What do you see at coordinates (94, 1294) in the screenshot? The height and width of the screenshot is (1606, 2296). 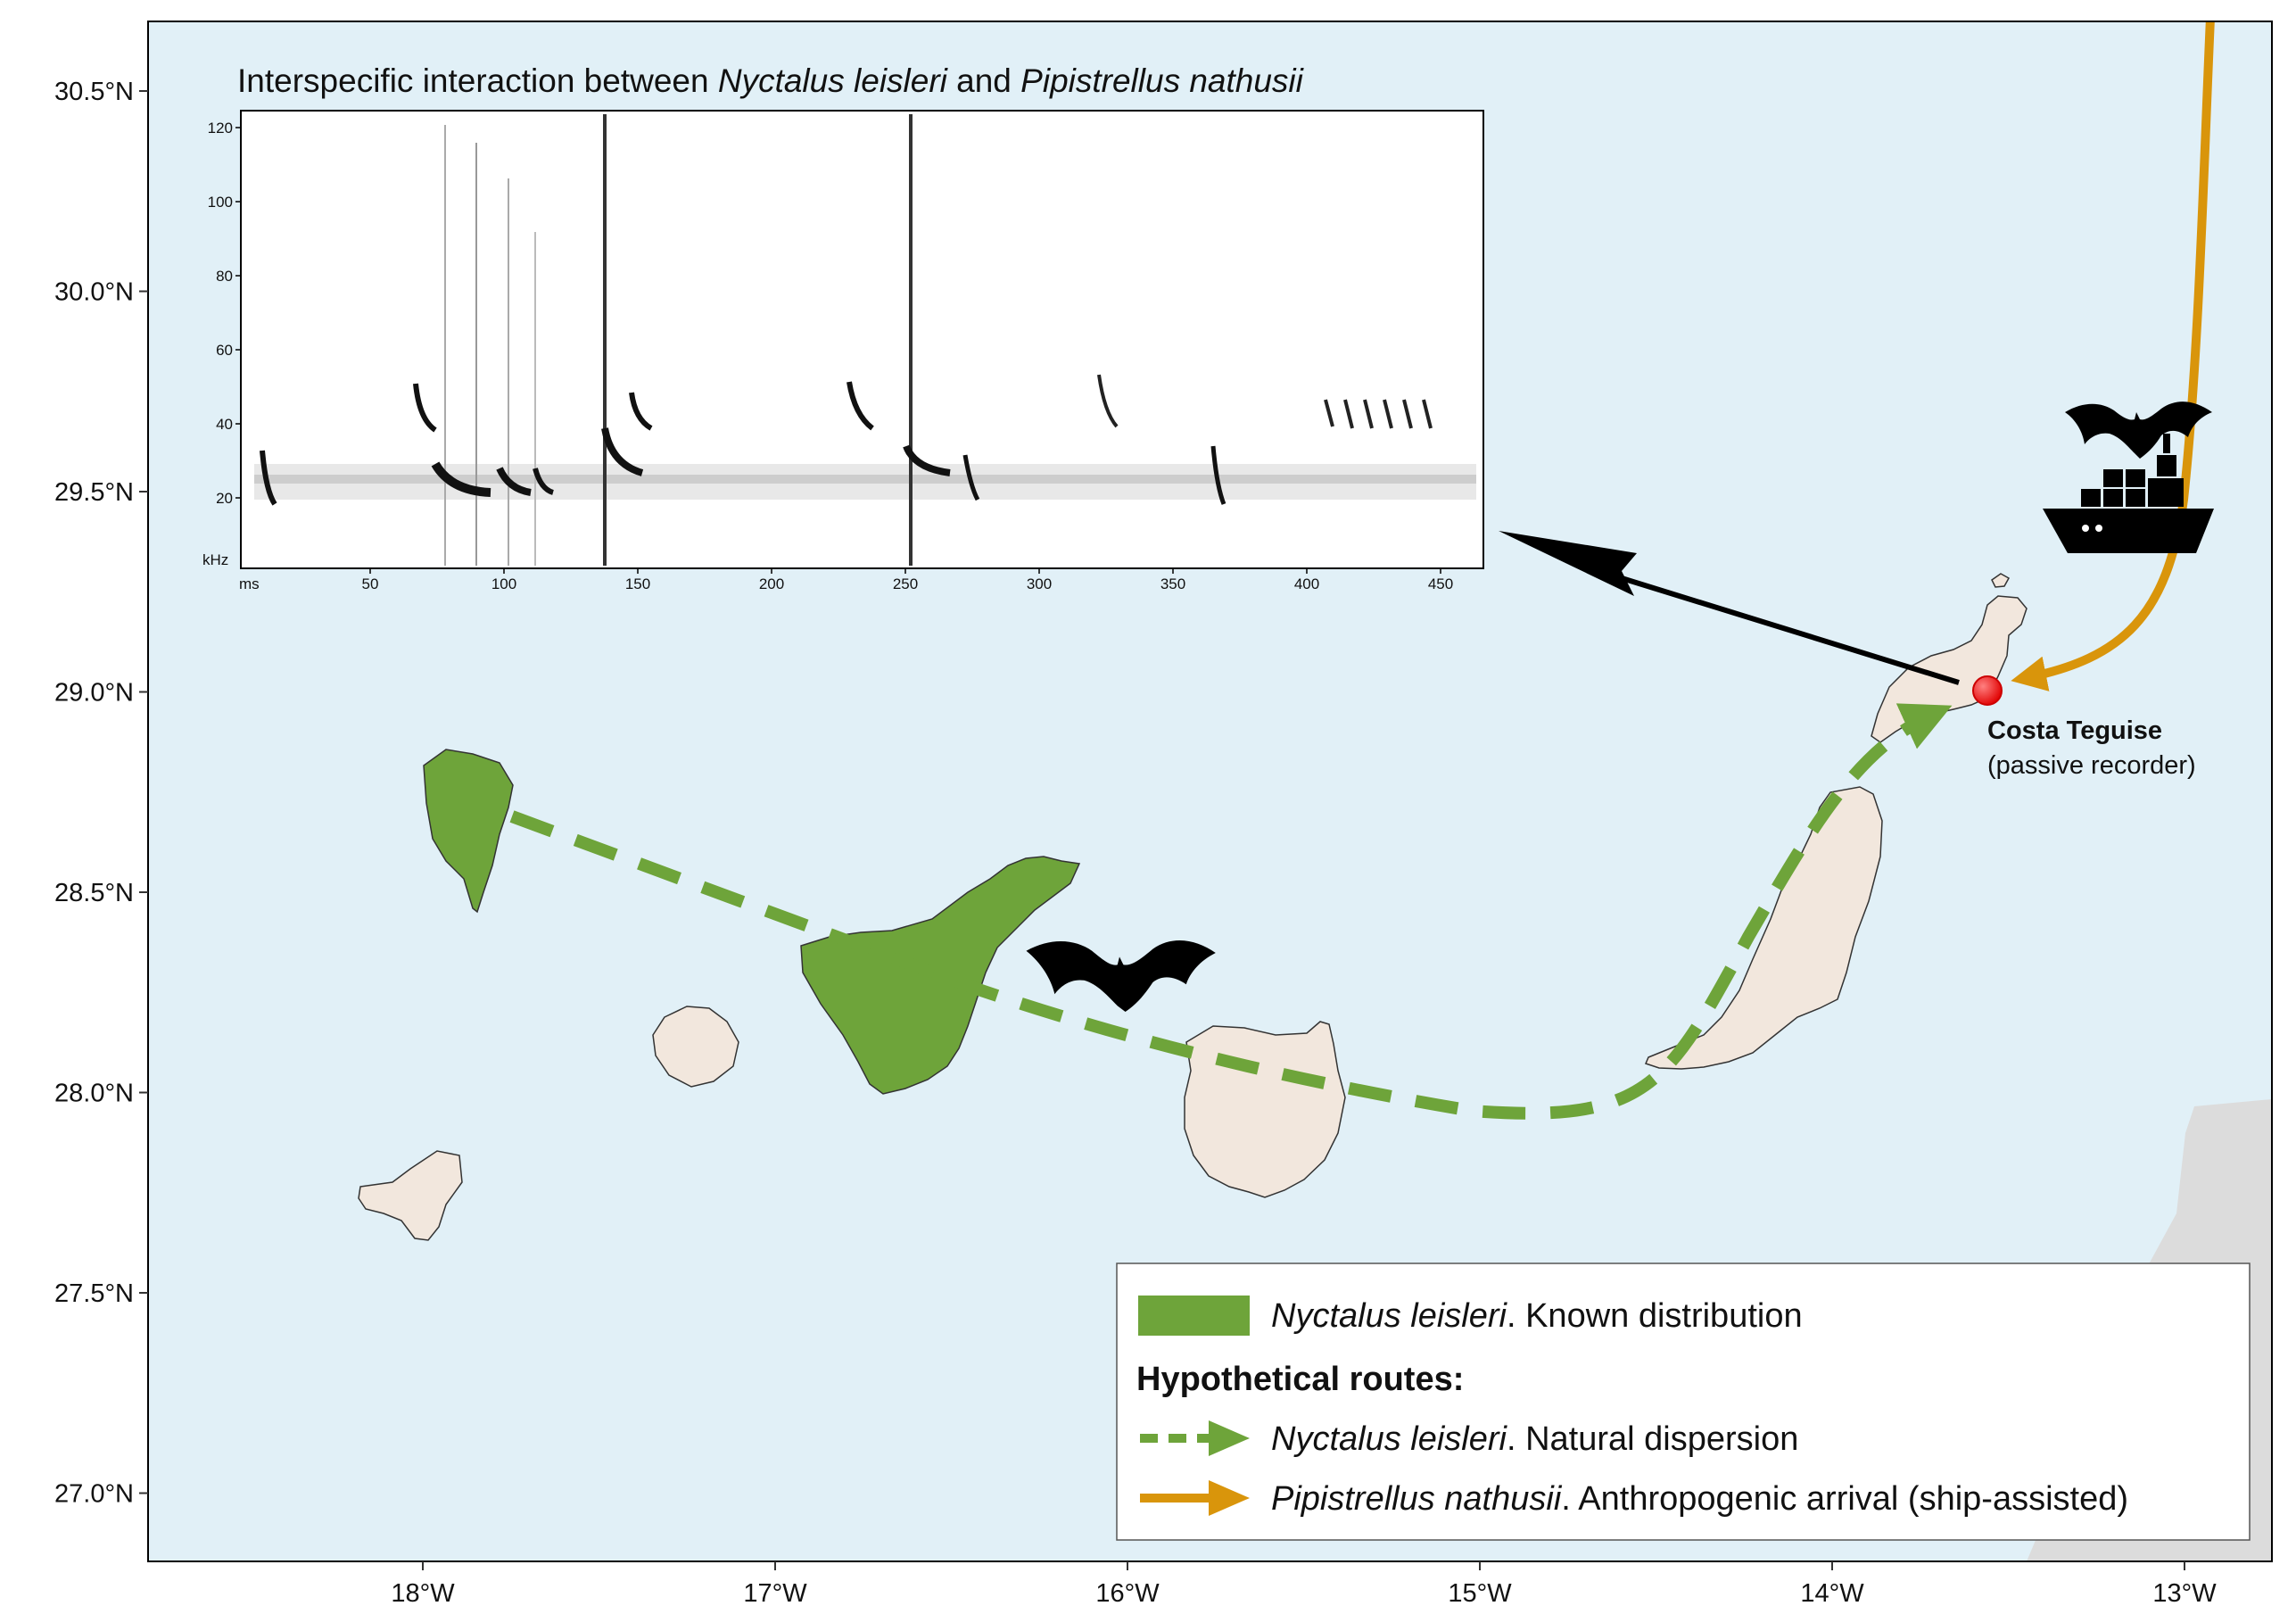 I see `lat-tick-label: 27.5°N` at bounding box center [94, 1294].